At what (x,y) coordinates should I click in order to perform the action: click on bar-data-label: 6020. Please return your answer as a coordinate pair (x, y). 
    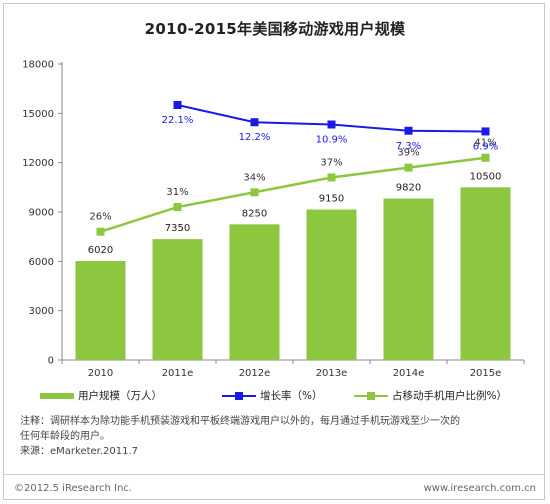
    Looking at the image, I should click on (100, 250).